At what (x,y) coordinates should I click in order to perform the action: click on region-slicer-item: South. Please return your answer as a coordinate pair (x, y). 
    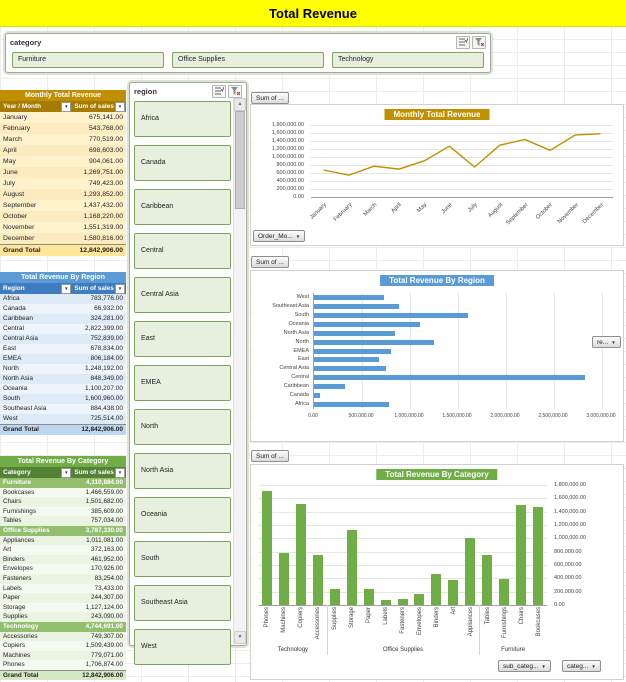
    Looking at the image, I should click on (182, 559).